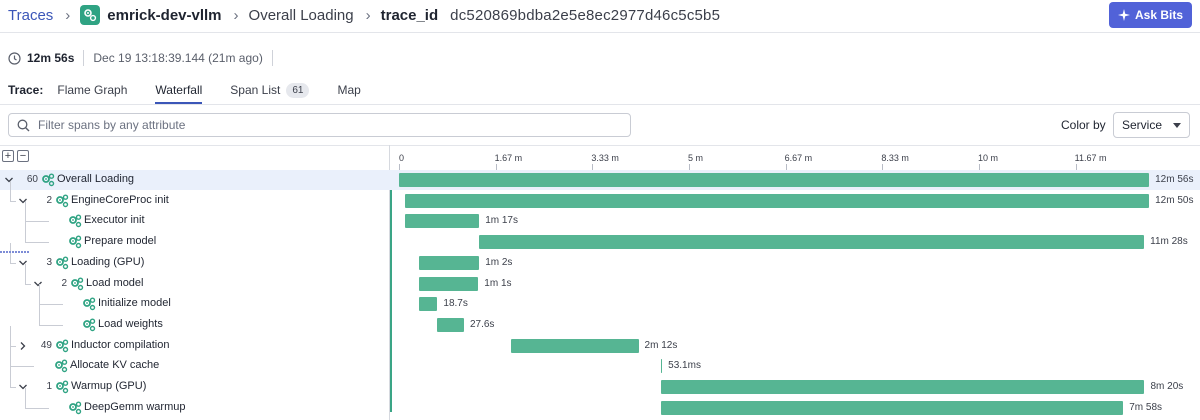  Describe the element at coordinates (600, 221) in the screenshot. I see `span-row: Executor init 1m 17s` at that location.